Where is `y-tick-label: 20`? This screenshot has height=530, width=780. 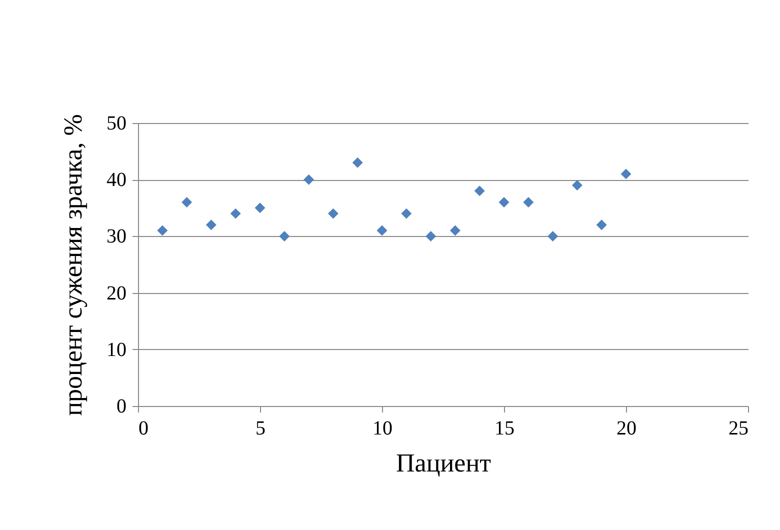
y-tick-label: 20 is located at coordinates (116, 293).